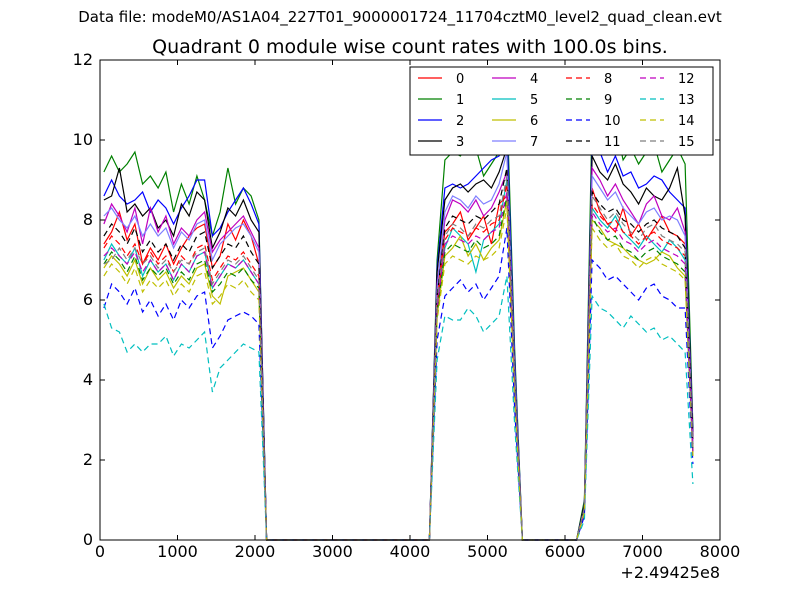  Describe the element at coordinates (686, 79) in the screenshot. I see `legend-label-12: 12` at that location.